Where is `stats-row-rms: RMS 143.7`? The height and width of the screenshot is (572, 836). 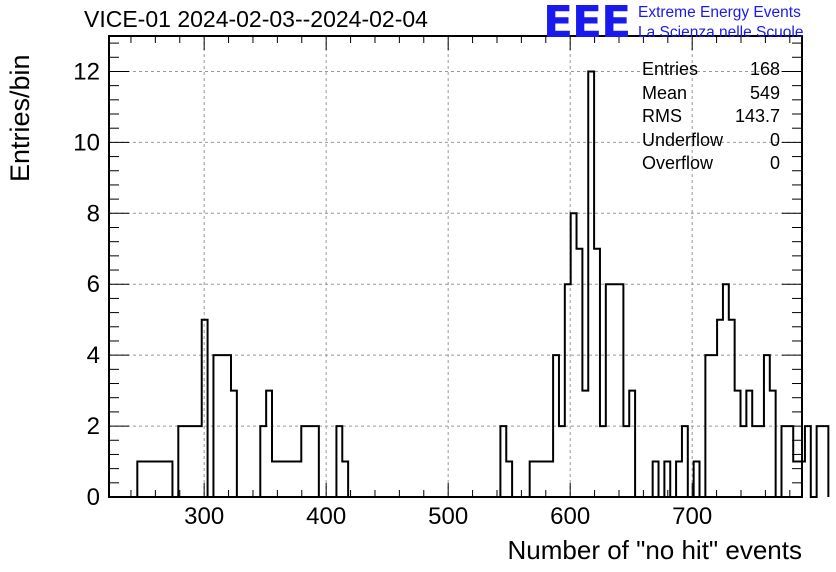
stats-row-rms: RMS 143.7 is located at coordinates (711, 117).